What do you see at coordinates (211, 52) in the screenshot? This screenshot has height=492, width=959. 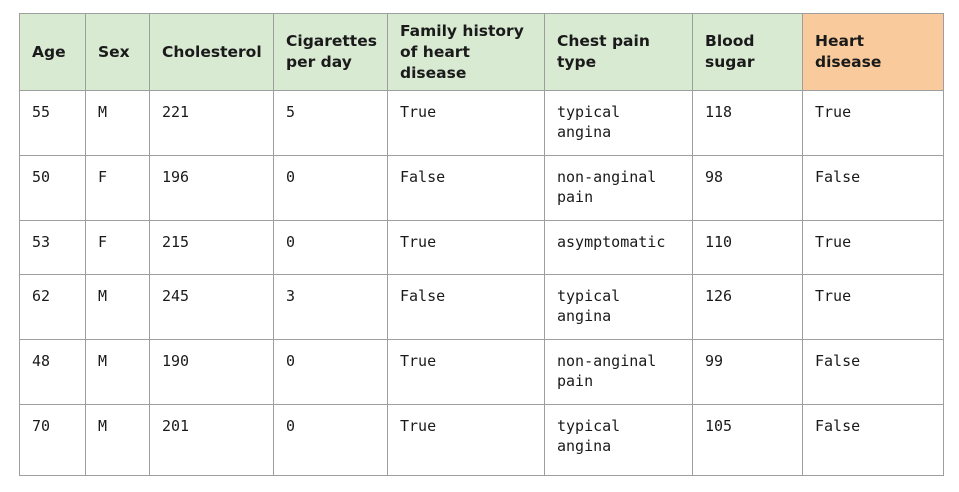 I see `header-cholesterol: Cholesterol` at bounding box center [211, 52].